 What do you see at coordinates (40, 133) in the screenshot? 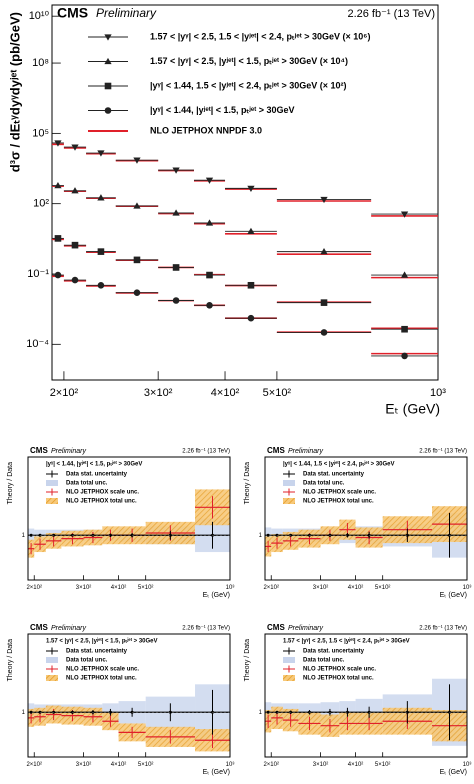
I see `y-tick-label: 10⁵` at bounding box center [40, 133].